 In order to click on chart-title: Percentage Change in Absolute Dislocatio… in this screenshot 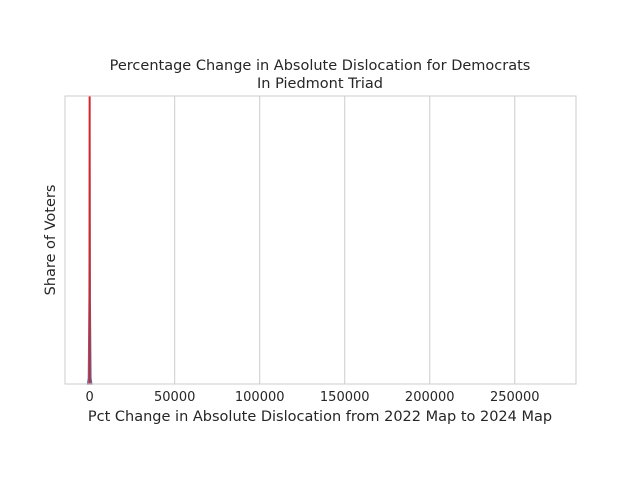, I will do `click(320, 66)`.